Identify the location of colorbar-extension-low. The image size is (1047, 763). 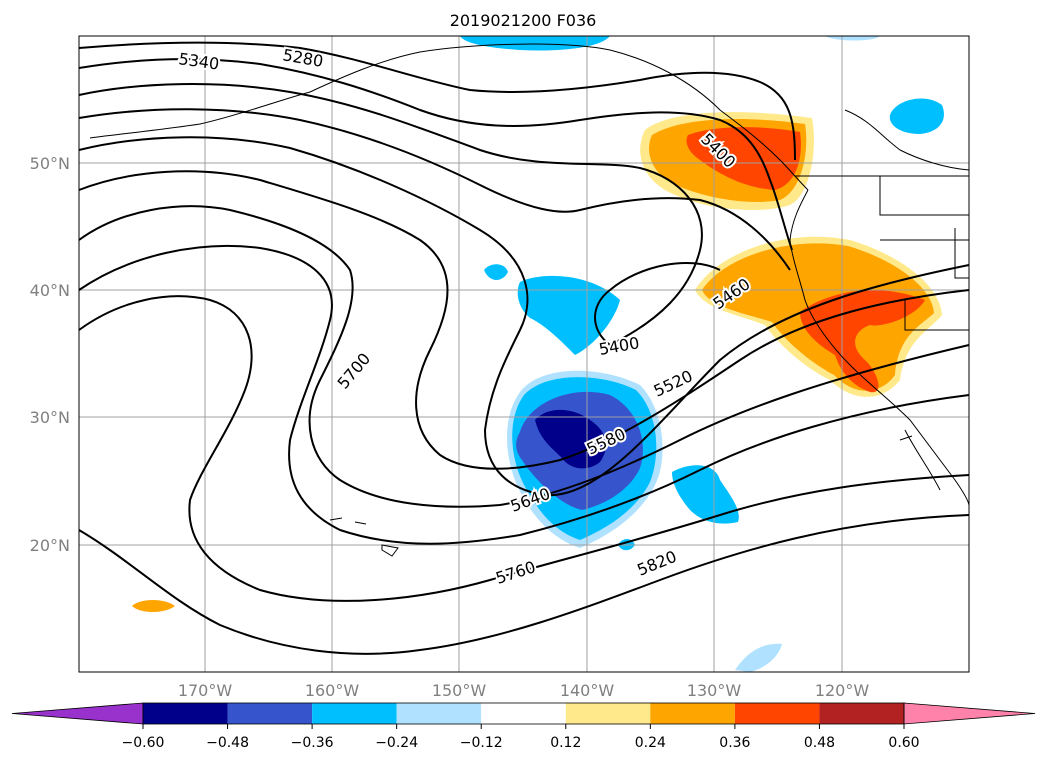
(77, 713).